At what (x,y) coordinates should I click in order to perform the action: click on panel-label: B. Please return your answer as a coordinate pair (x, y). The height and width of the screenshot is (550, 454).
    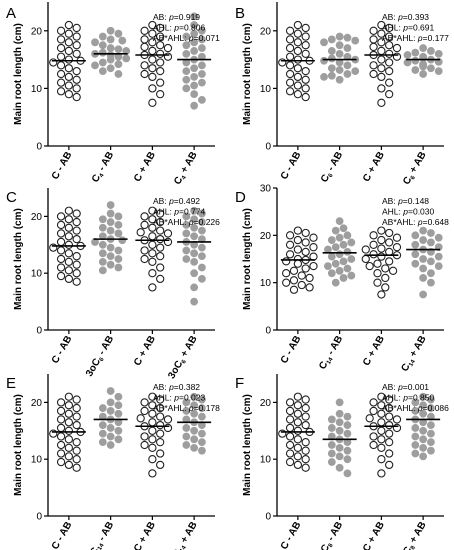
    Looking at the image, I should click on (240, 13).